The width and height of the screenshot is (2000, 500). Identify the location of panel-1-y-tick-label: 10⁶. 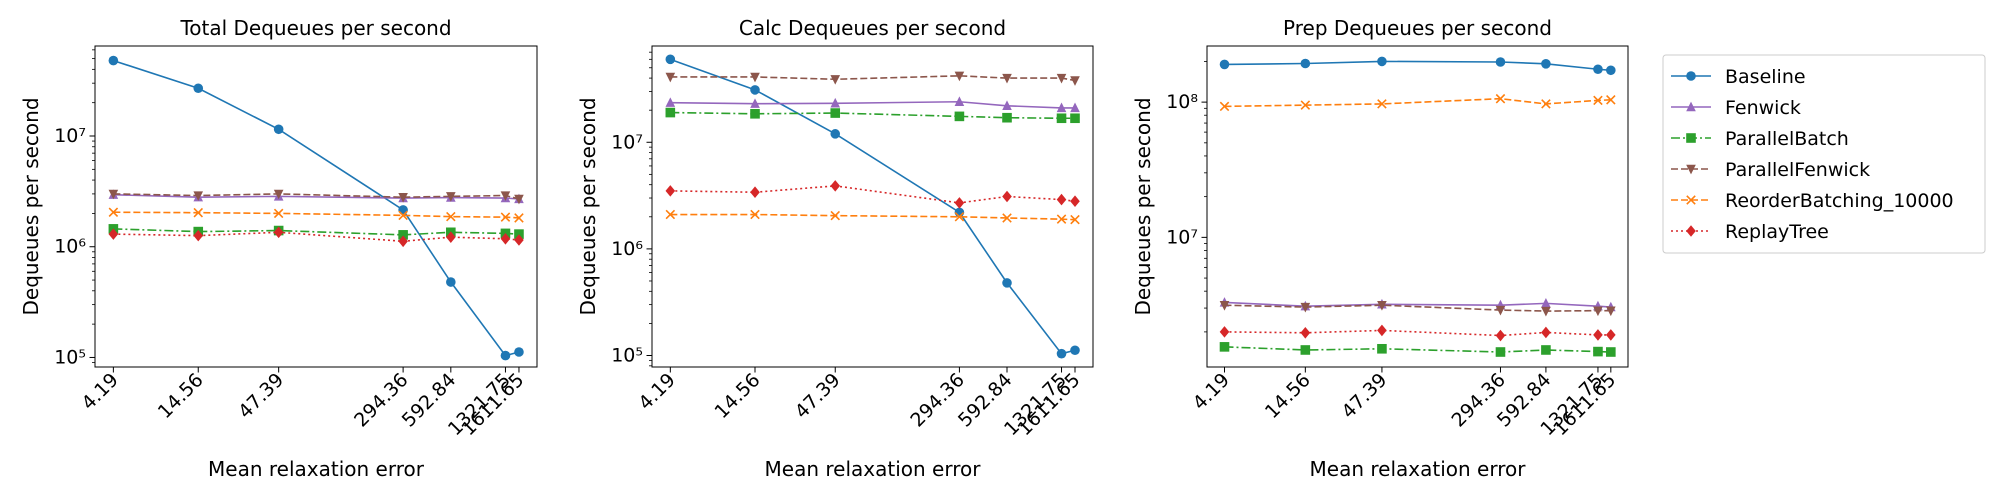
(70, 247).